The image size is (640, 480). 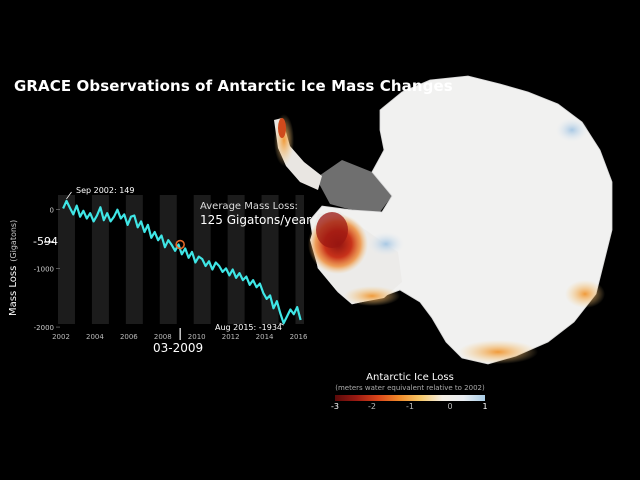 I want to click on ronne-ice-shelf, so click(x=354, y=186).